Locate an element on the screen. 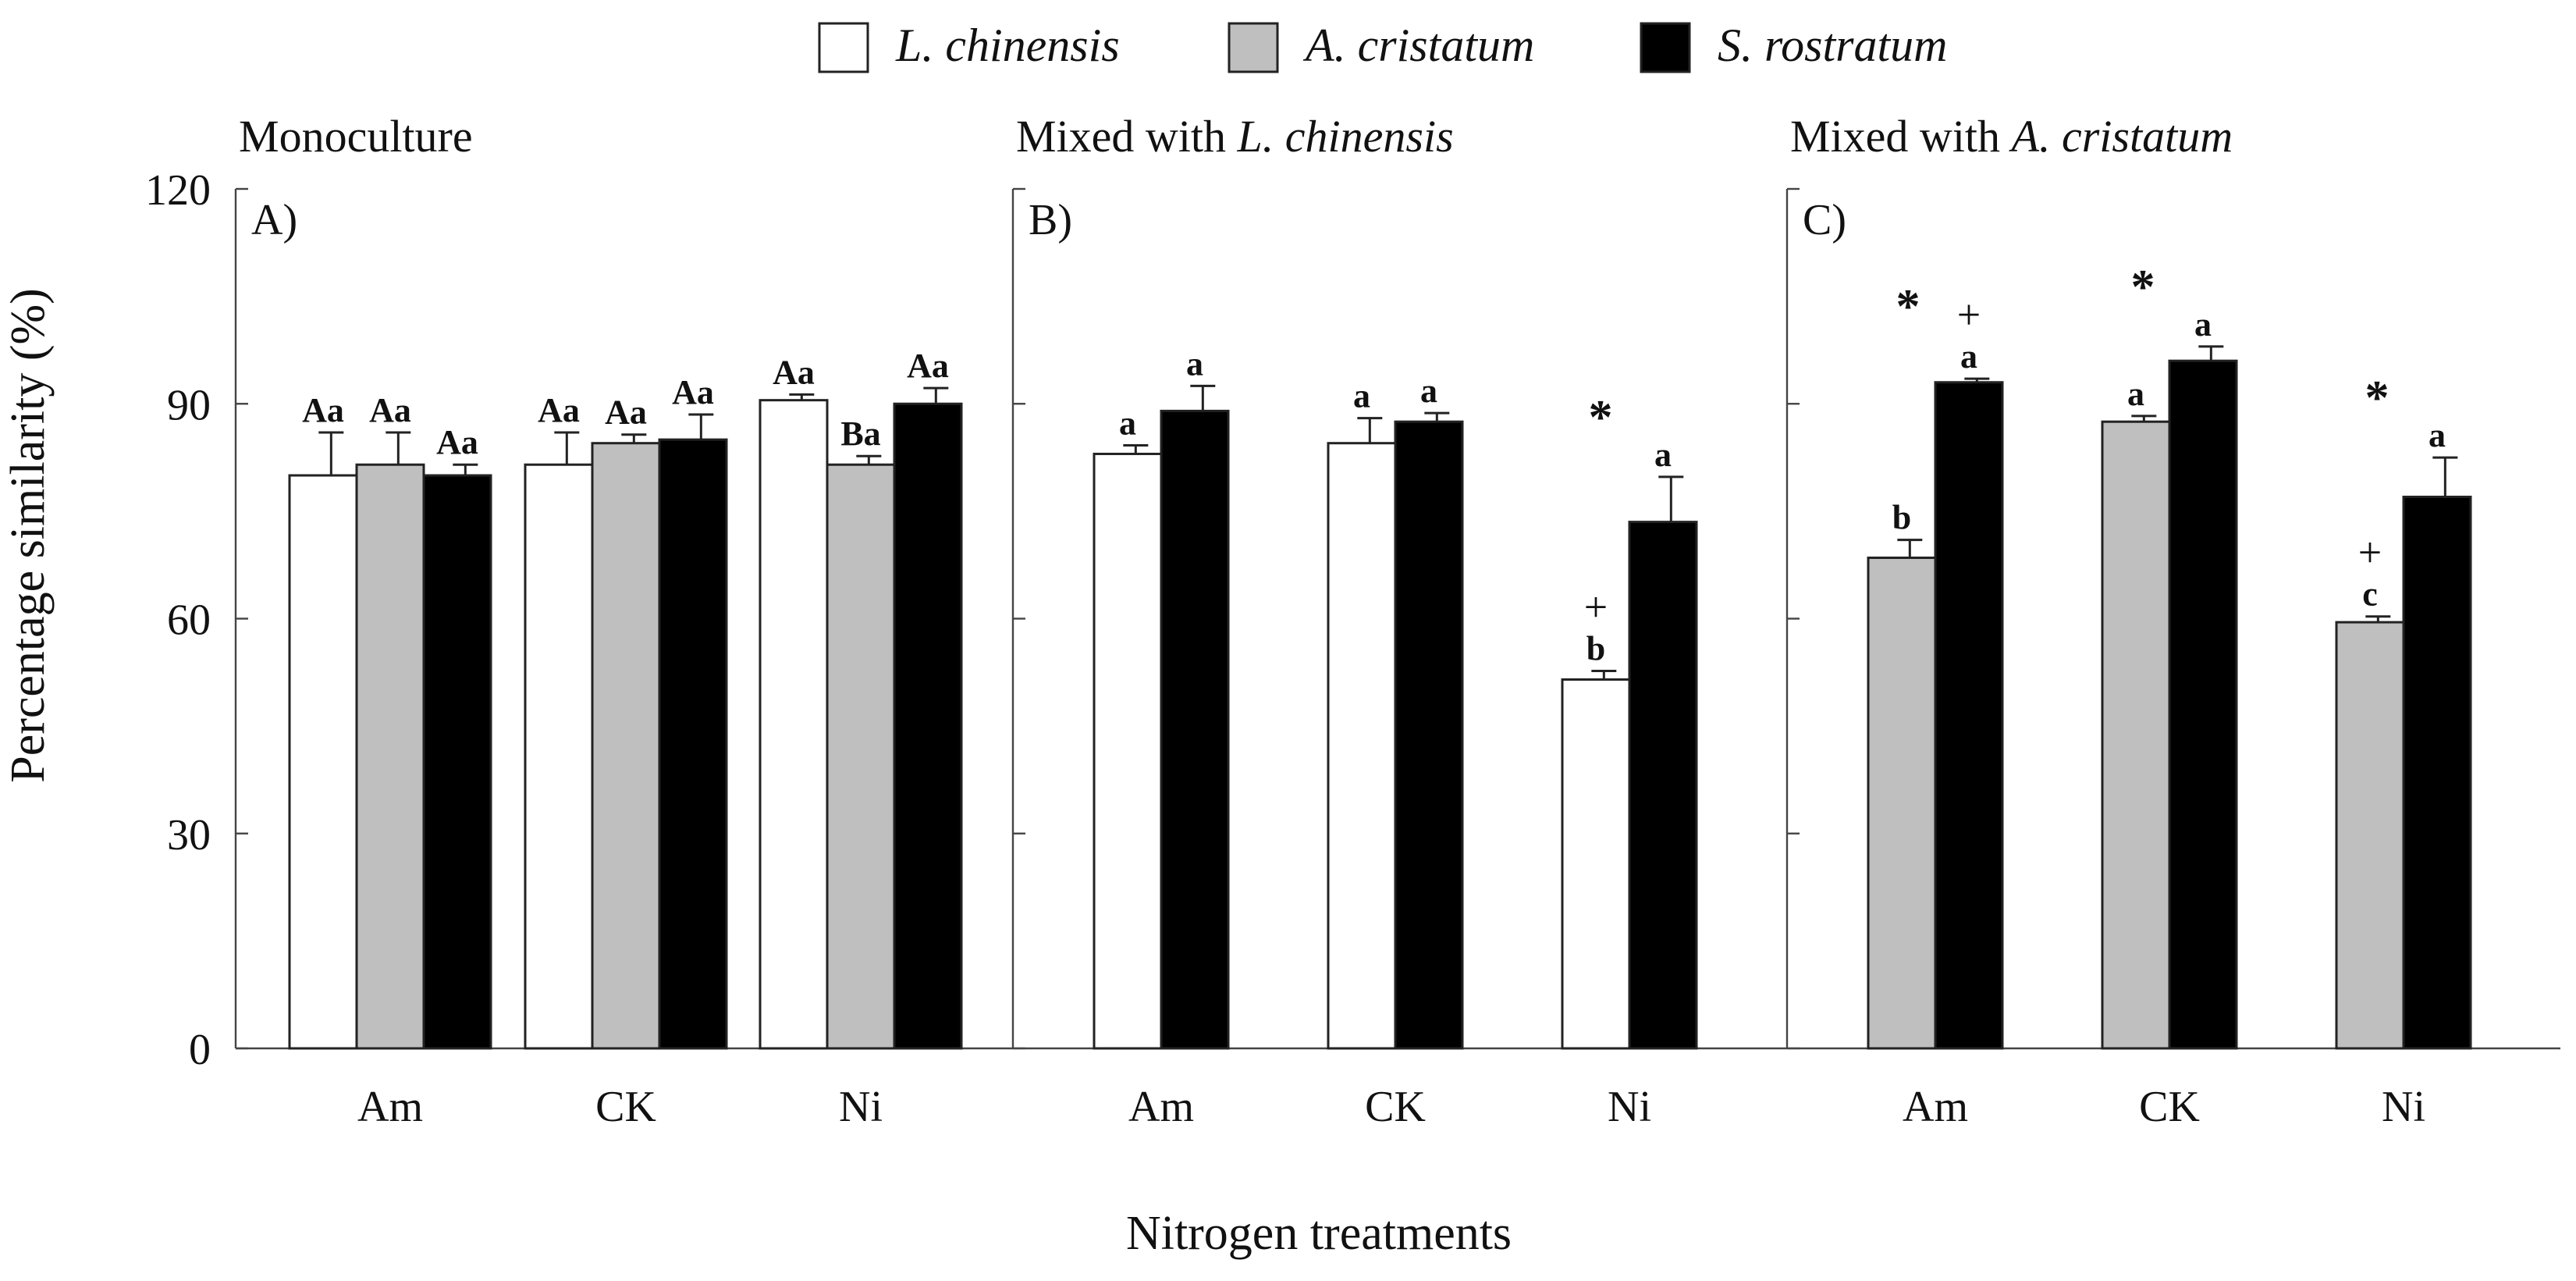 The image size is (2576, 1281). y-tick-label: 30 is located at coordinates (189, 835).